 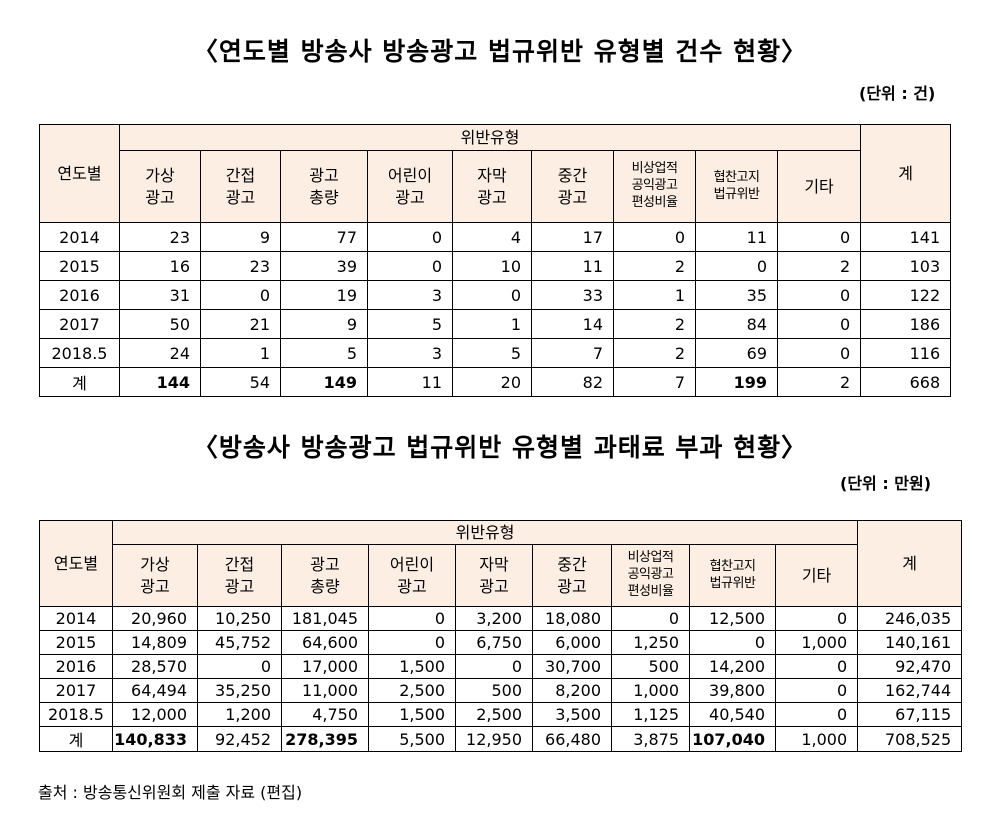 I want to click on value-cell: 69, so click(x=736, y=353).